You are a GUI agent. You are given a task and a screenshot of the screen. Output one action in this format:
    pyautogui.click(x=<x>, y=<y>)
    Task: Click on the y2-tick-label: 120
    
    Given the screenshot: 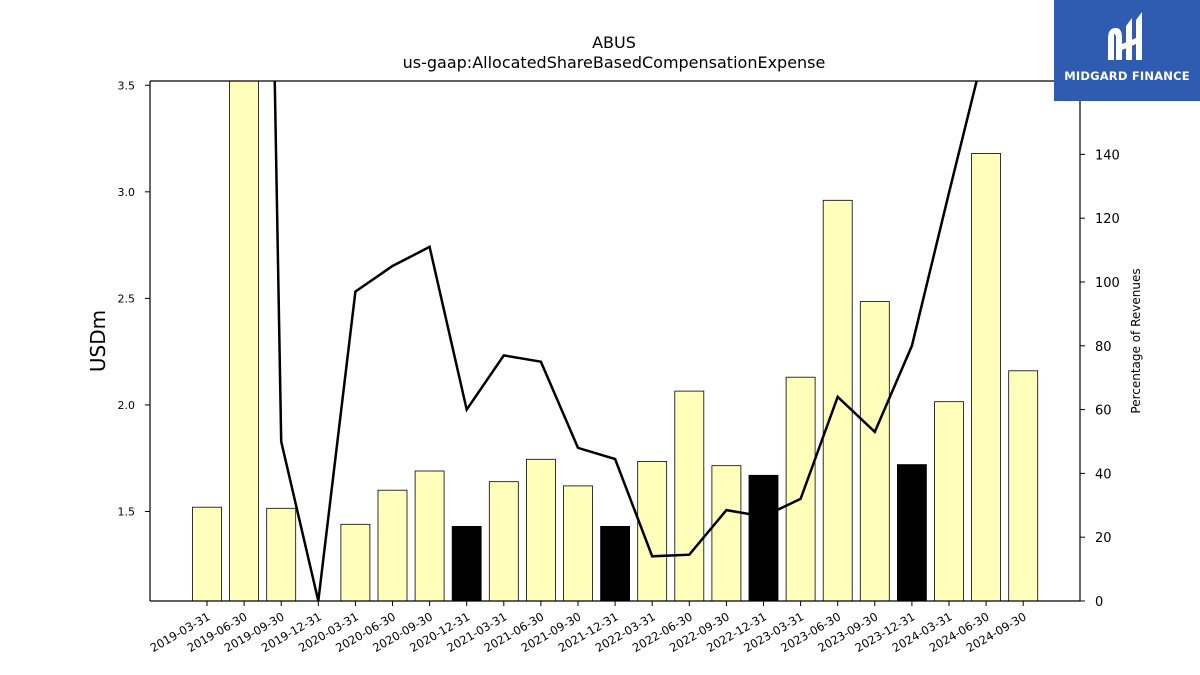 What is the action you would take?
    pyautogui.click(x=1107, y=219)
    